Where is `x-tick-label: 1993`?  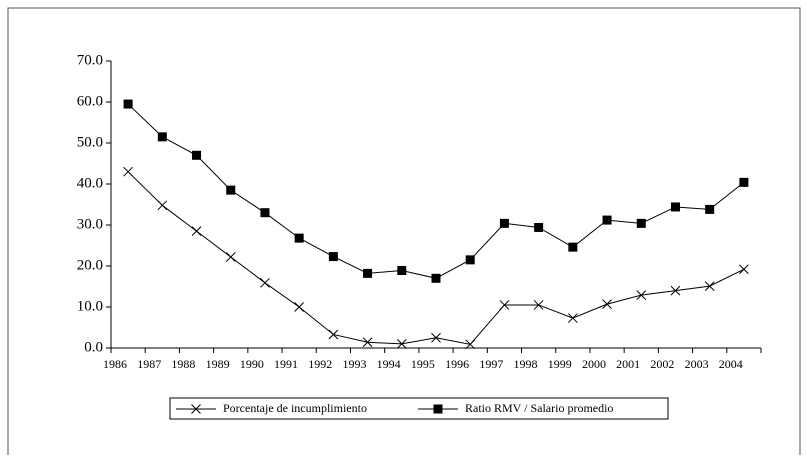 x-tick-label: 1993 is located at coordinates (354, 364).